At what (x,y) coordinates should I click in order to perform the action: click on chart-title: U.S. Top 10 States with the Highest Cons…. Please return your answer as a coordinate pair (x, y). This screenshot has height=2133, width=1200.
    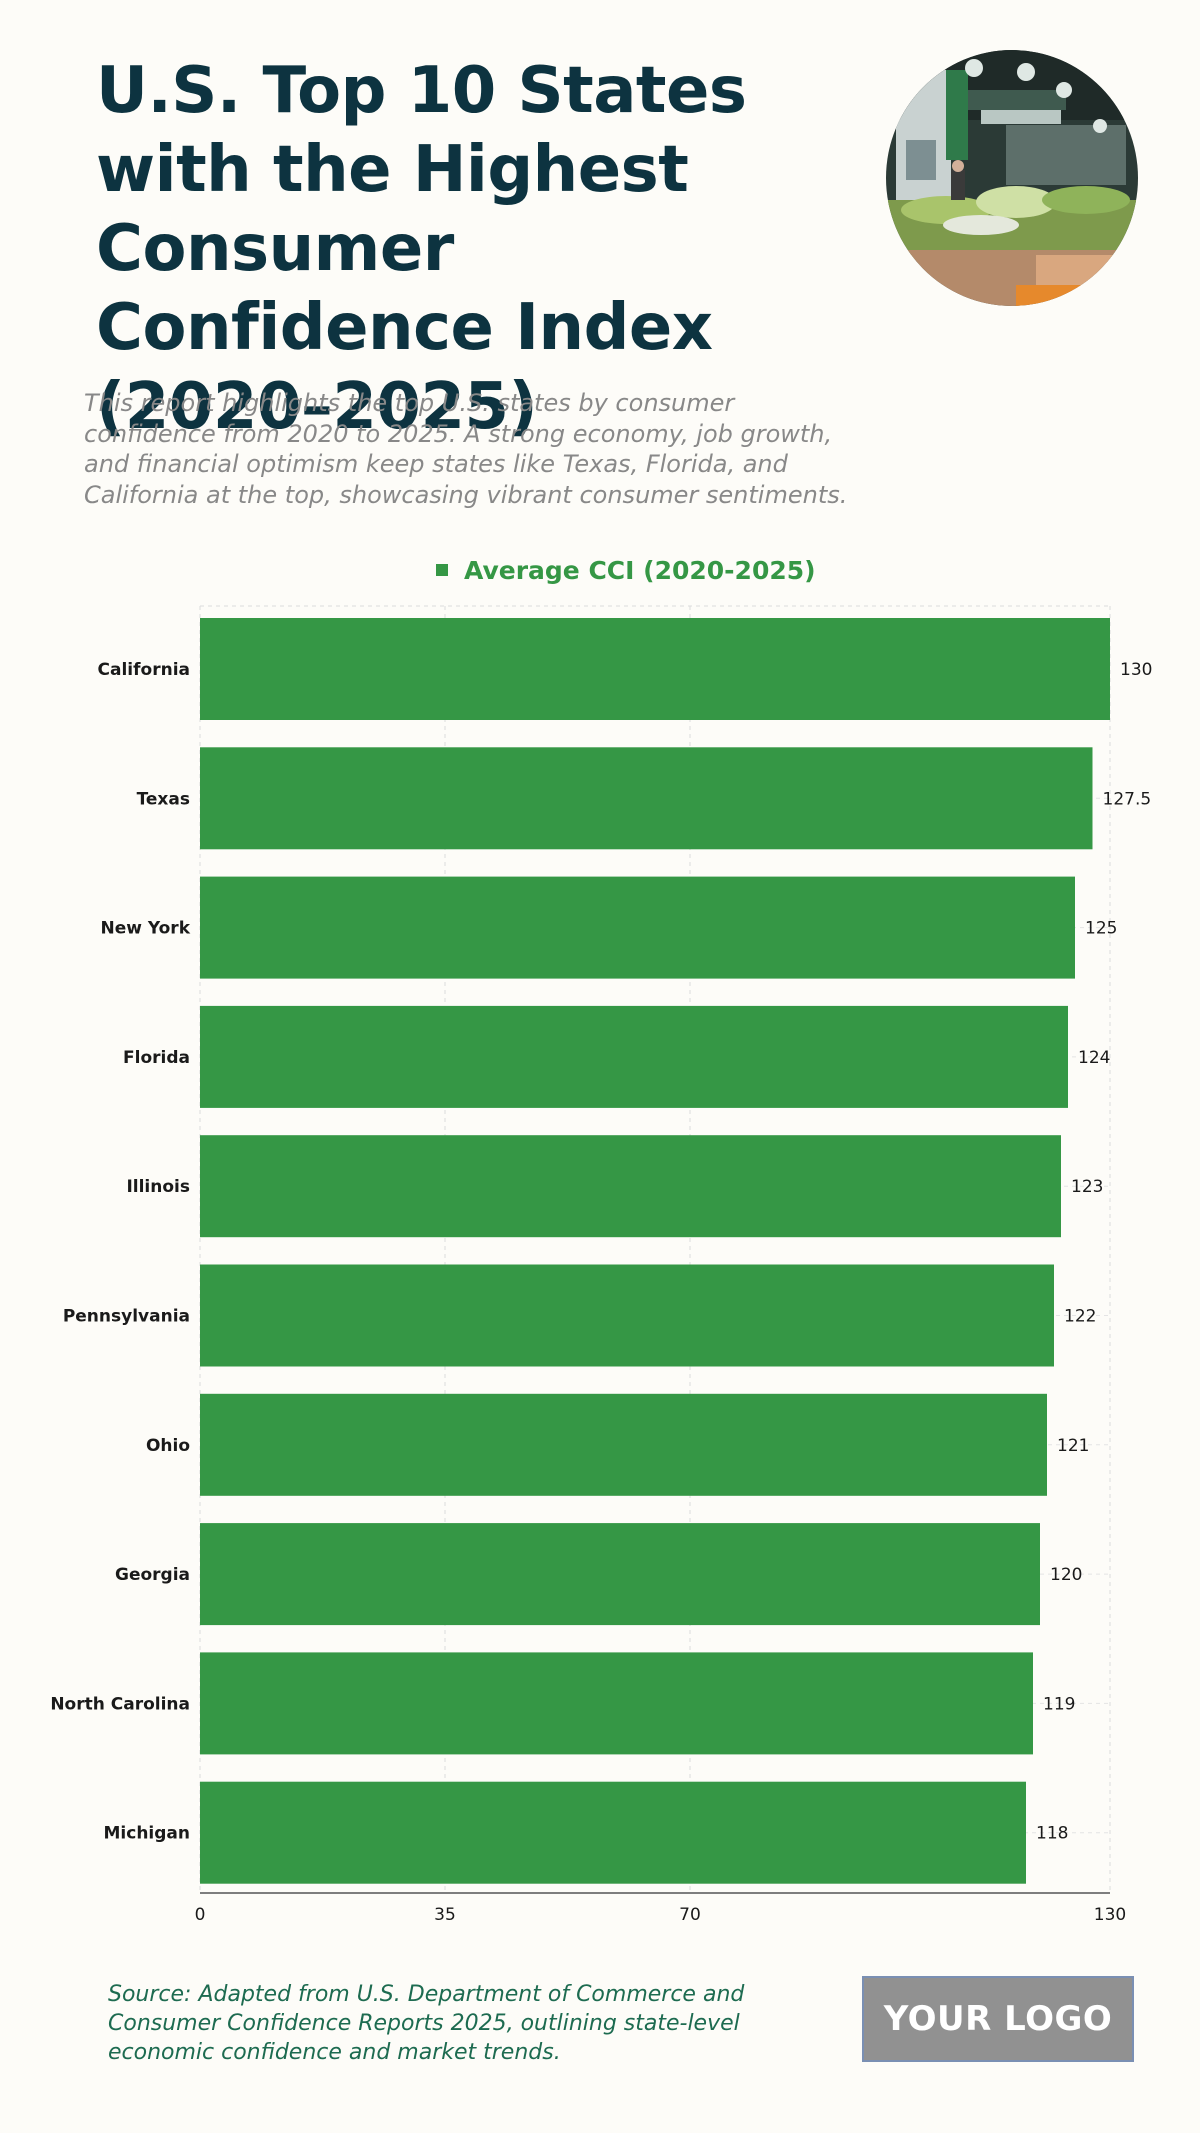
    Looking at the image, I should click on (421, 249).